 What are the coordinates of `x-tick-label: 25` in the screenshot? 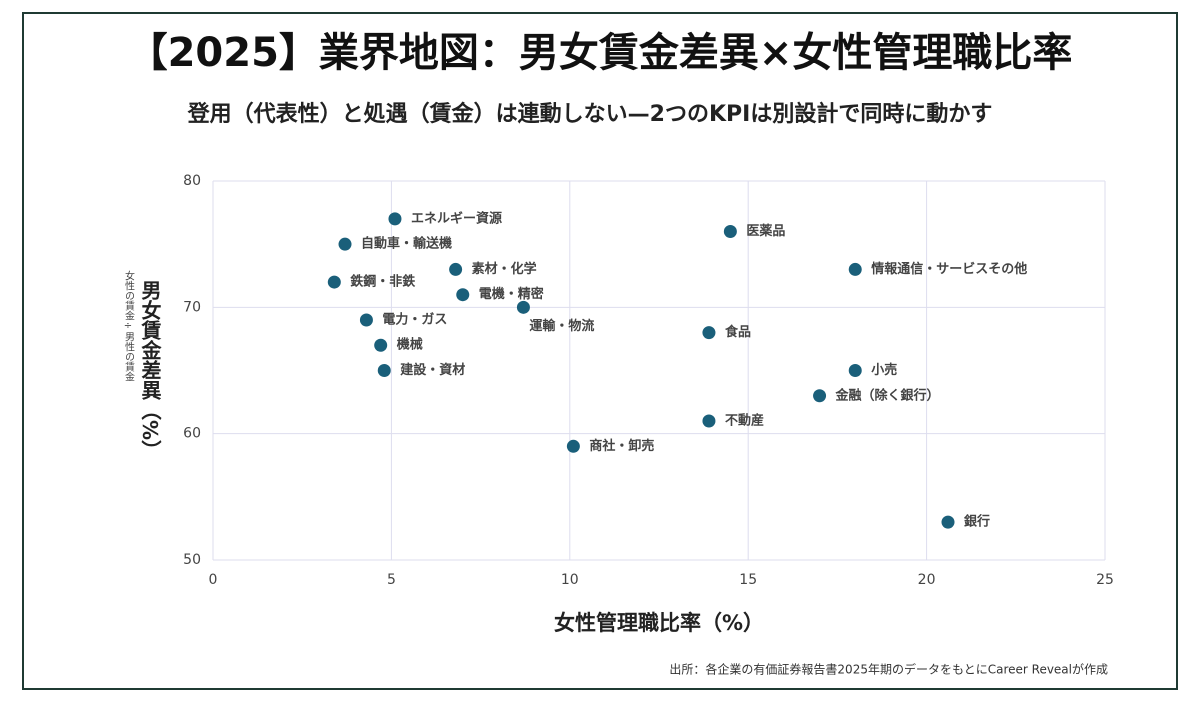 It's located at (1105, 580).